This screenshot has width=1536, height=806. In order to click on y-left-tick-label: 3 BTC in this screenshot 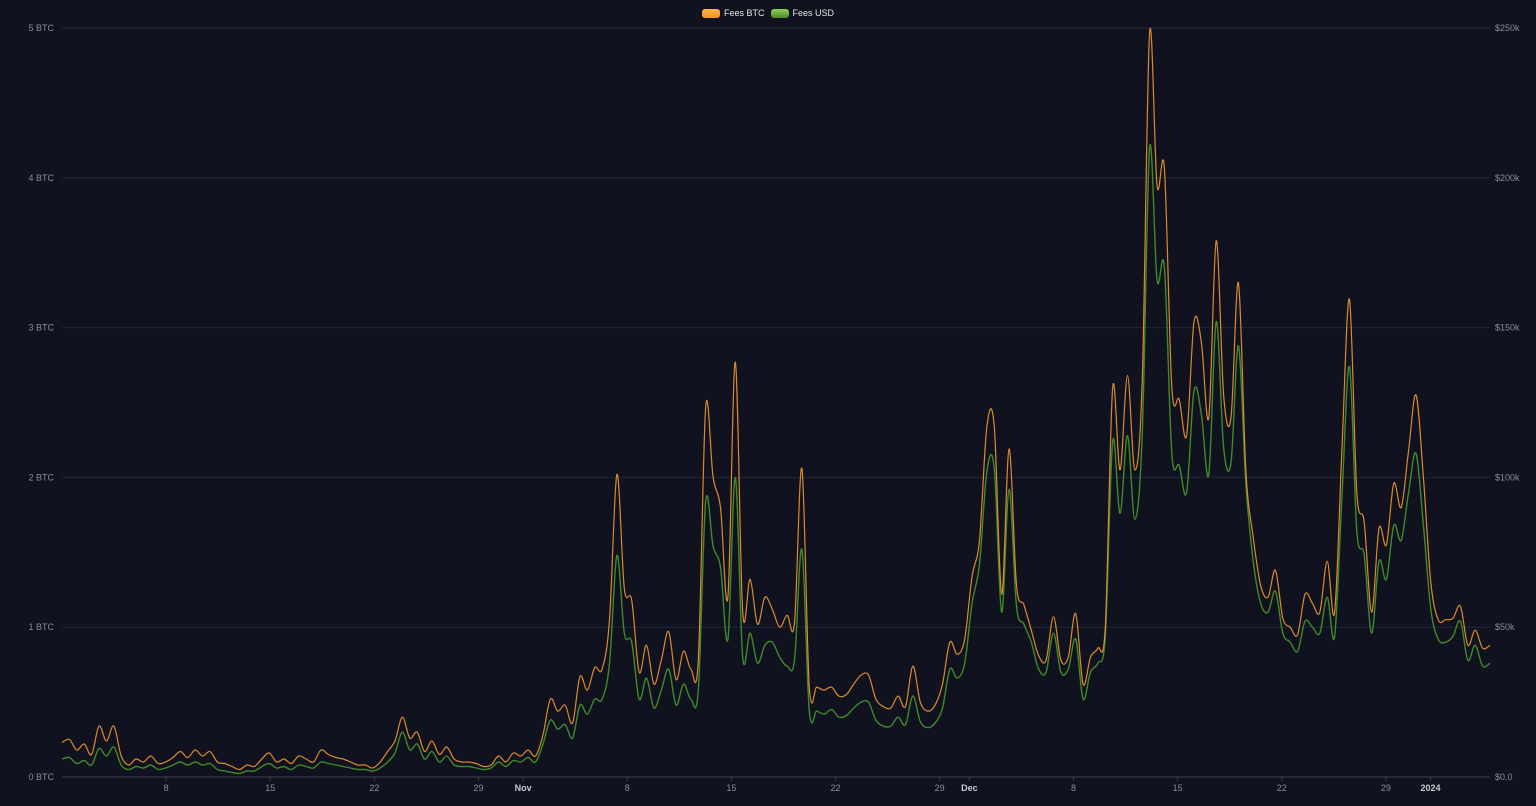, I will do `click(41, 328)`.